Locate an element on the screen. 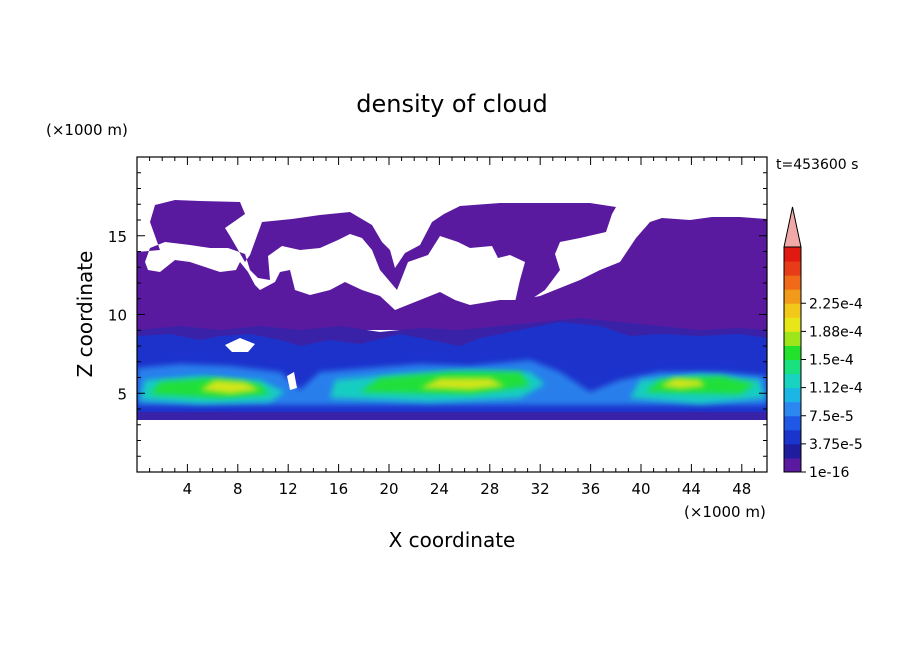 The width and height of the screenshot is (904, 654). upper-cloud-layer is located at coordinates (452, 265).